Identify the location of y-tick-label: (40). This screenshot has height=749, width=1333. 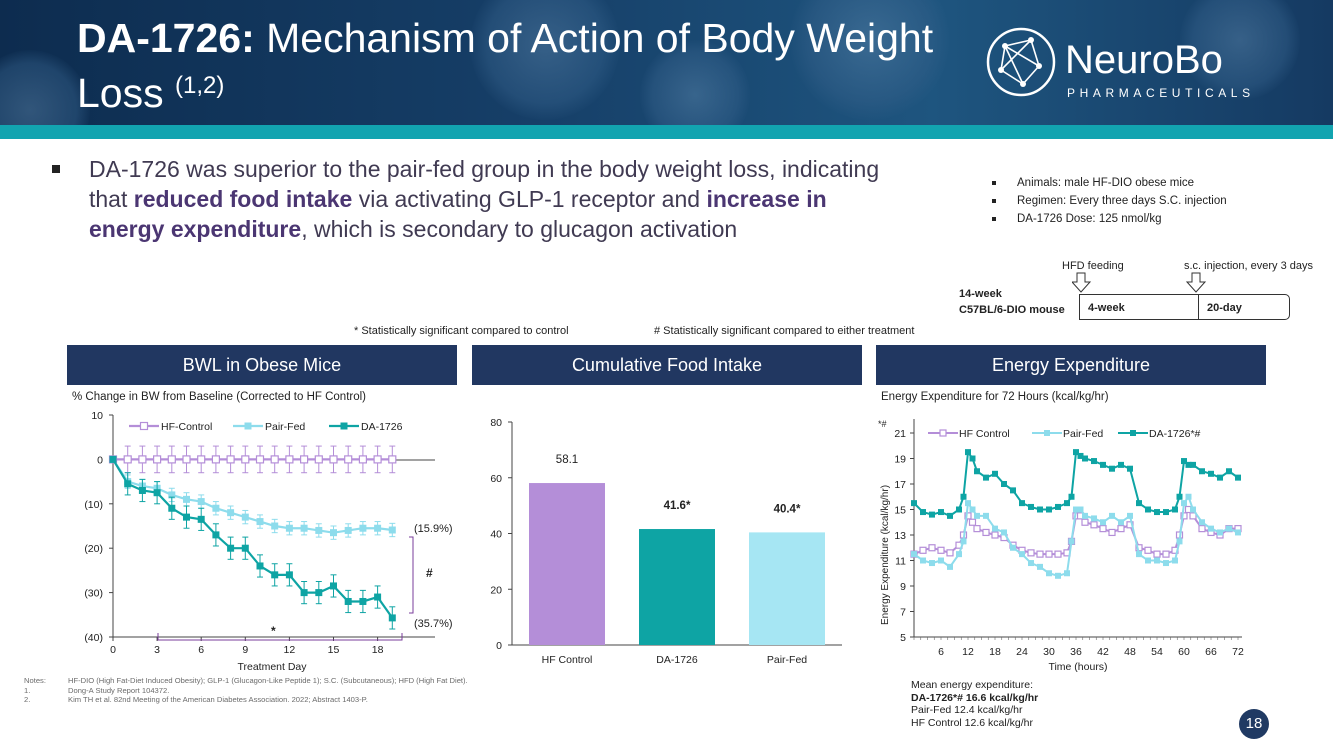
(93, 638).